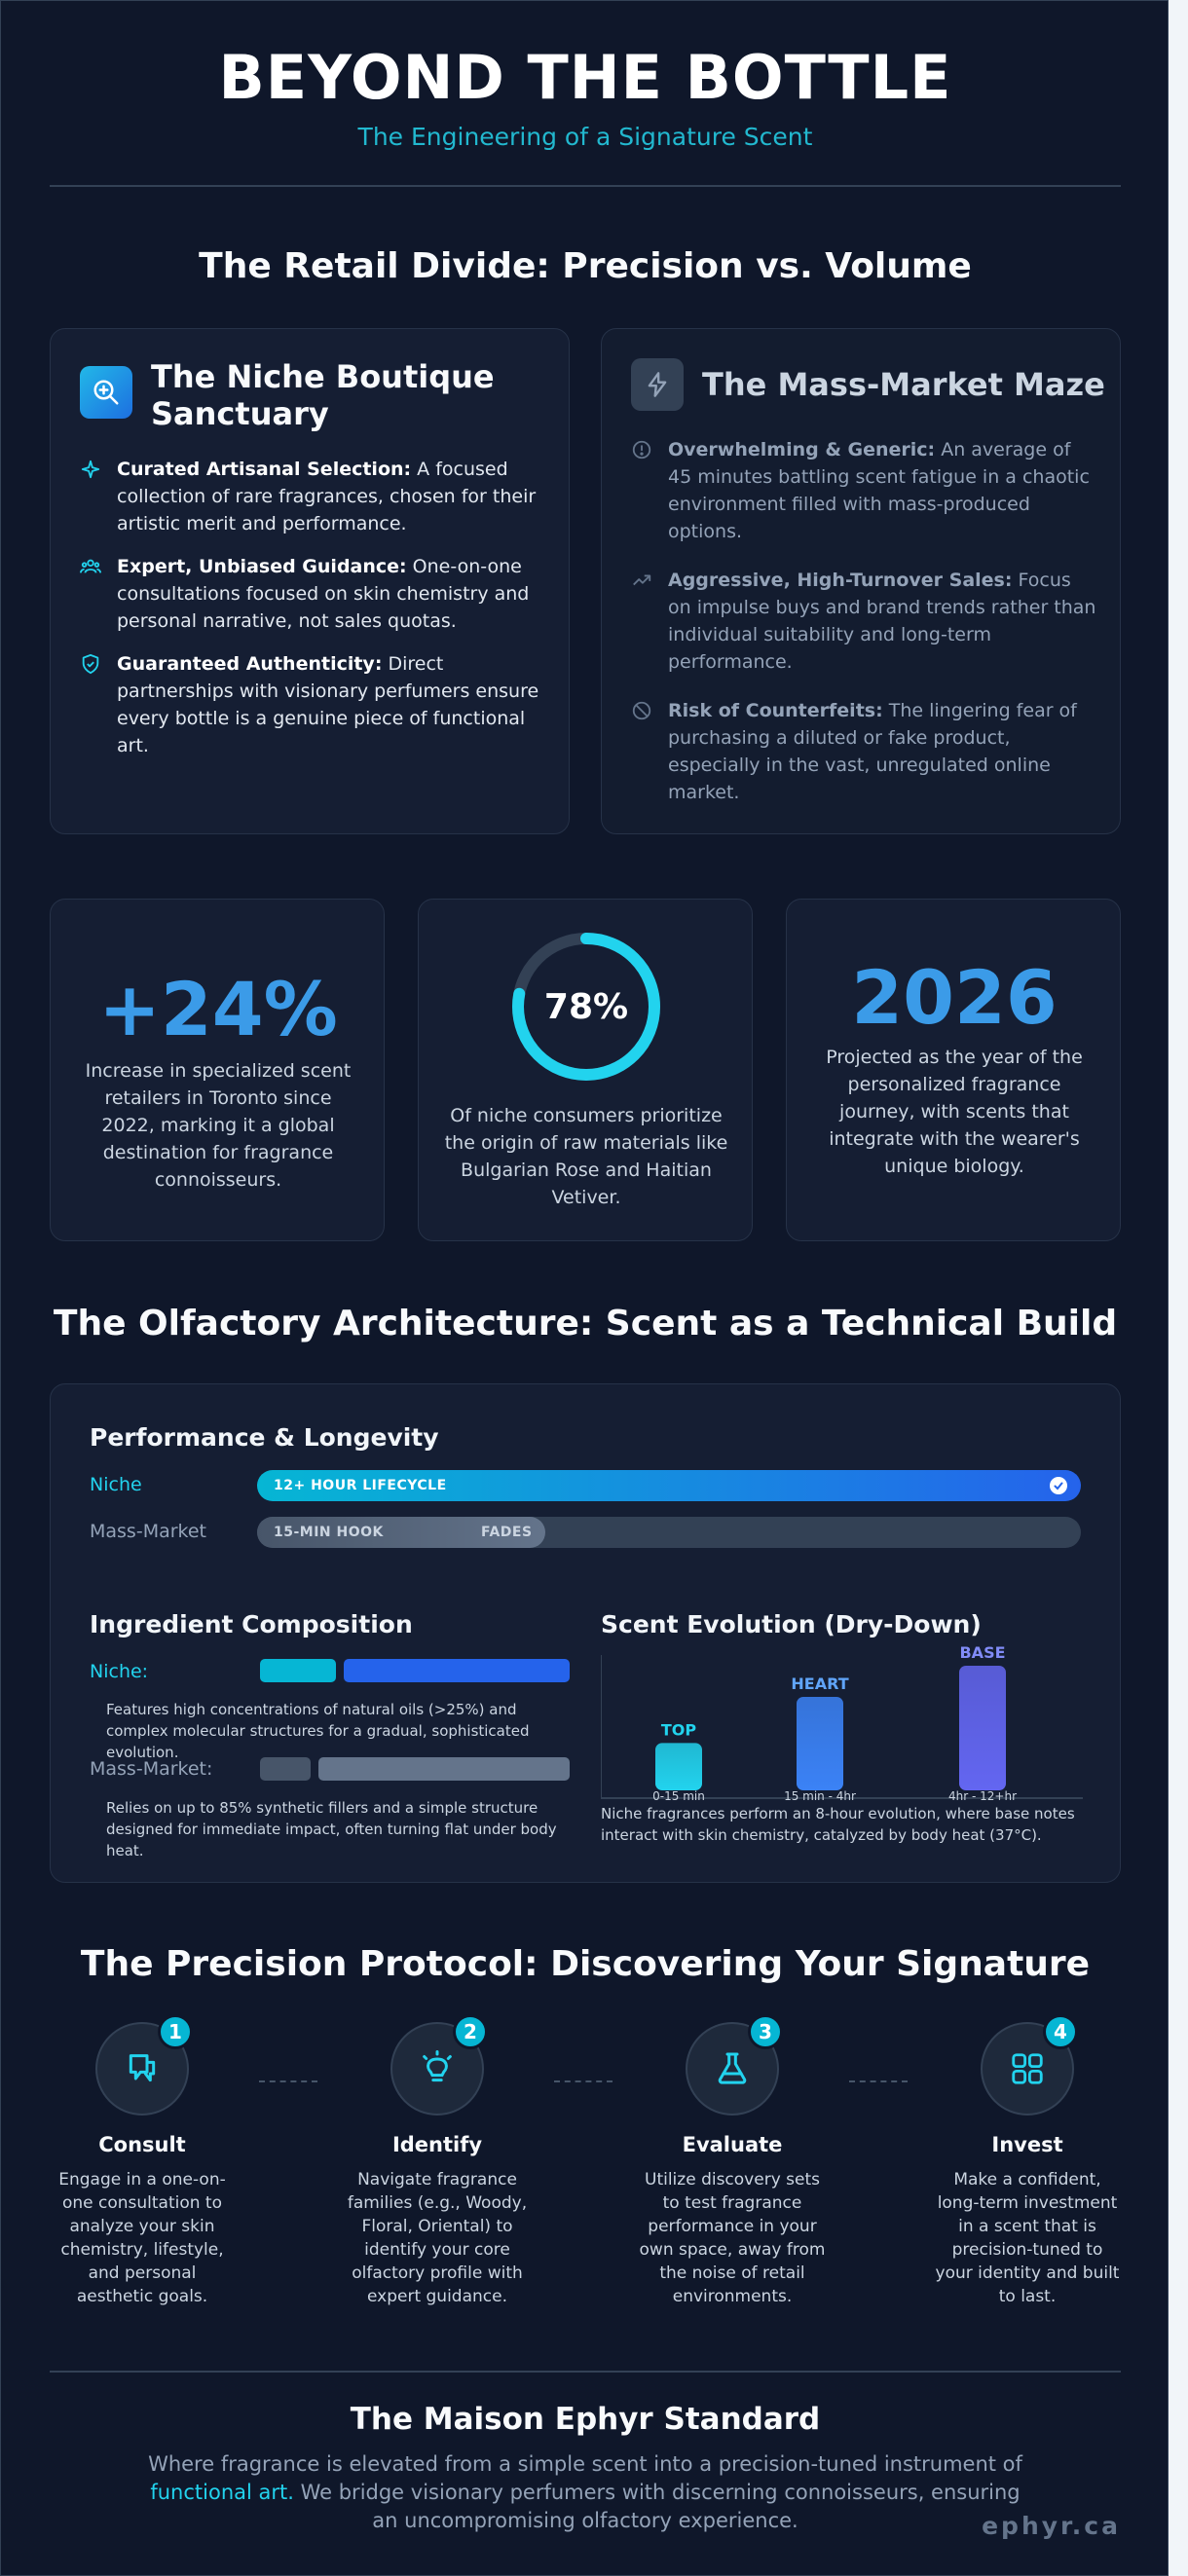 Image resolution: width=1188 pixels, height=2576 pixels. Describe the element at coordinates (585, 137) in the screenshot. I see `main-subtitle: The Engineering of a Signature Scent` at that location.